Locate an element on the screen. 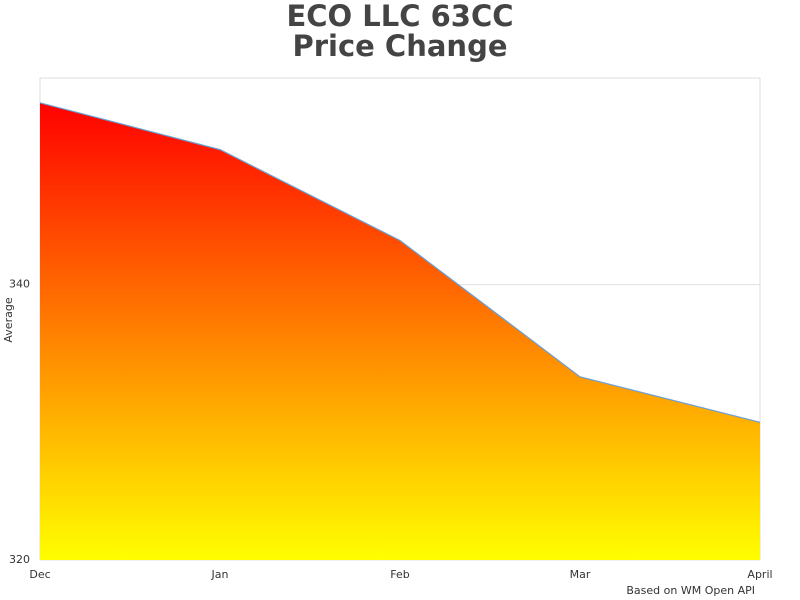 This screenshot has height=600, width=800. credit: Based on WM Open API is located at coordinates (690, 590).